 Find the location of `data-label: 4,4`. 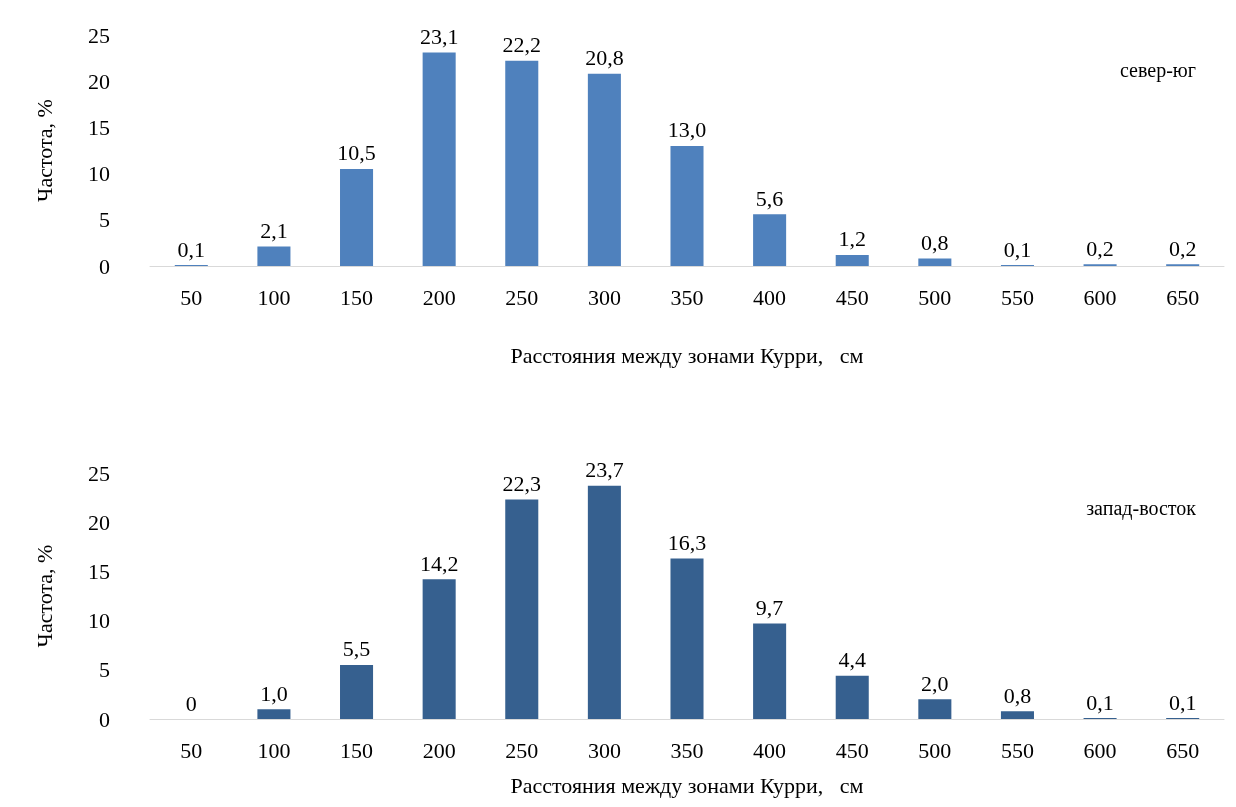

data-label: 4,4 is located at coordinates (852, 660).